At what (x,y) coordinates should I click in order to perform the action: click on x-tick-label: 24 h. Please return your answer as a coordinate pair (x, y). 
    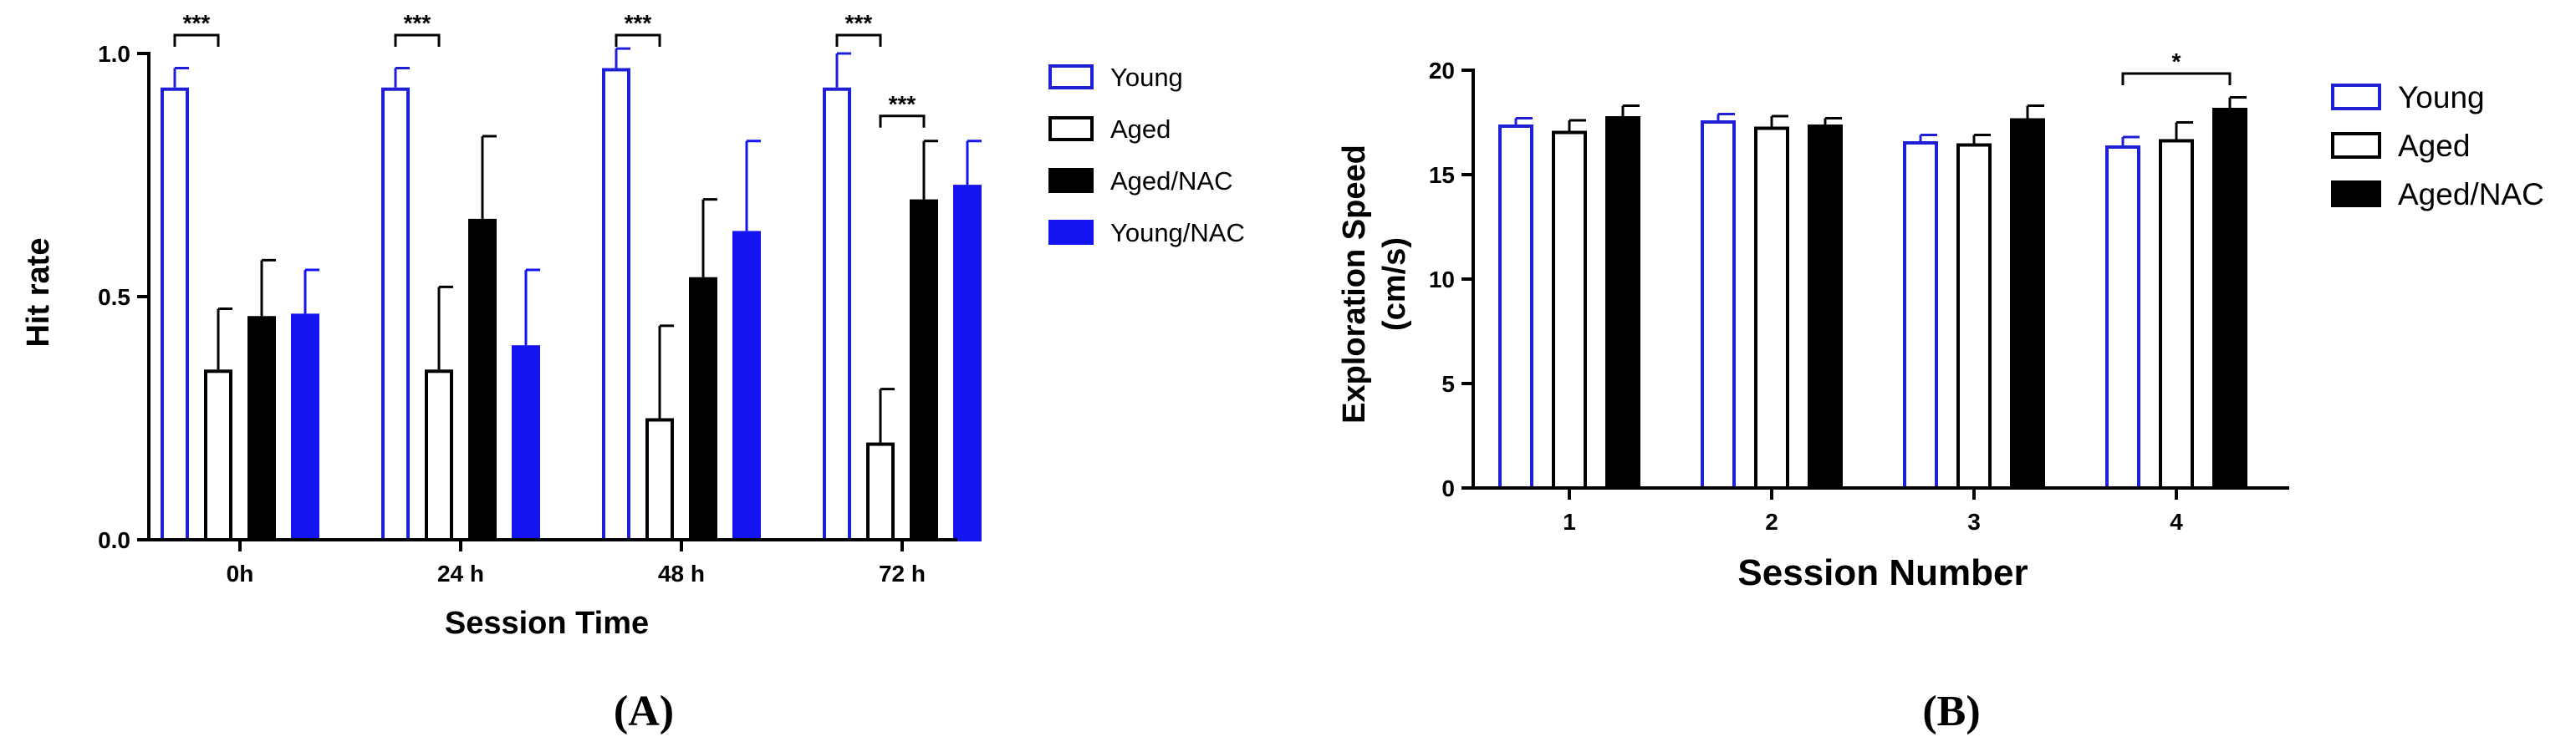
    Looking at the image, I should click on (461, 574).